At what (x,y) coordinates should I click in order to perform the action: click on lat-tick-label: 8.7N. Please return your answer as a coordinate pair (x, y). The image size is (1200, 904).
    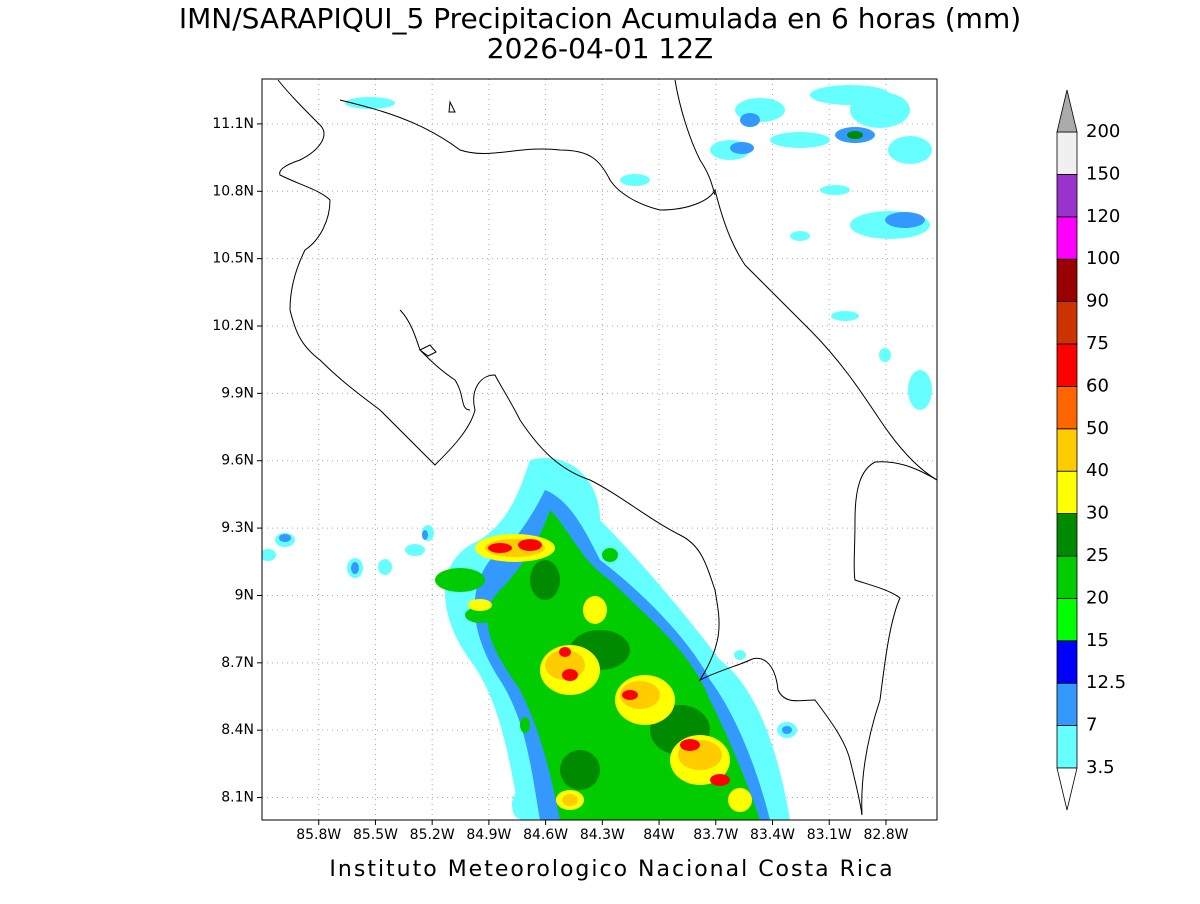
    Looking at the image, I should click on (237, 663).